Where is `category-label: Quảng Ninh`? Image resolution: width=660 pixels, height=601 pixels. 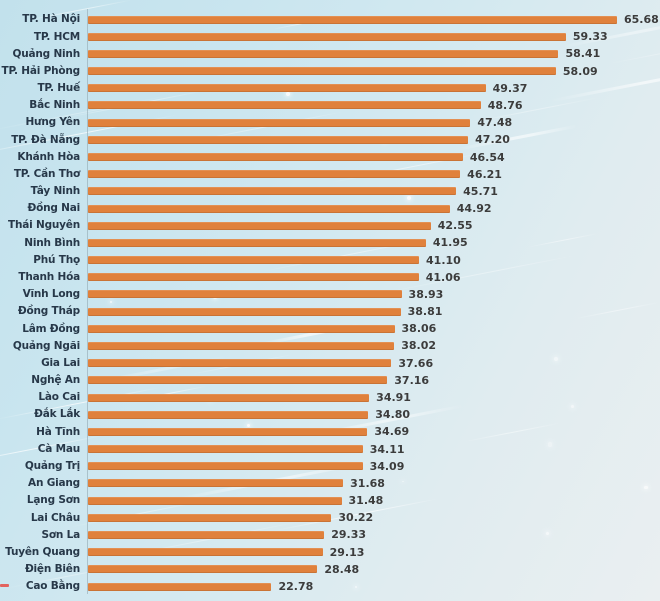 category-label: Quảng Ninh is located at coordinates (46, 53).